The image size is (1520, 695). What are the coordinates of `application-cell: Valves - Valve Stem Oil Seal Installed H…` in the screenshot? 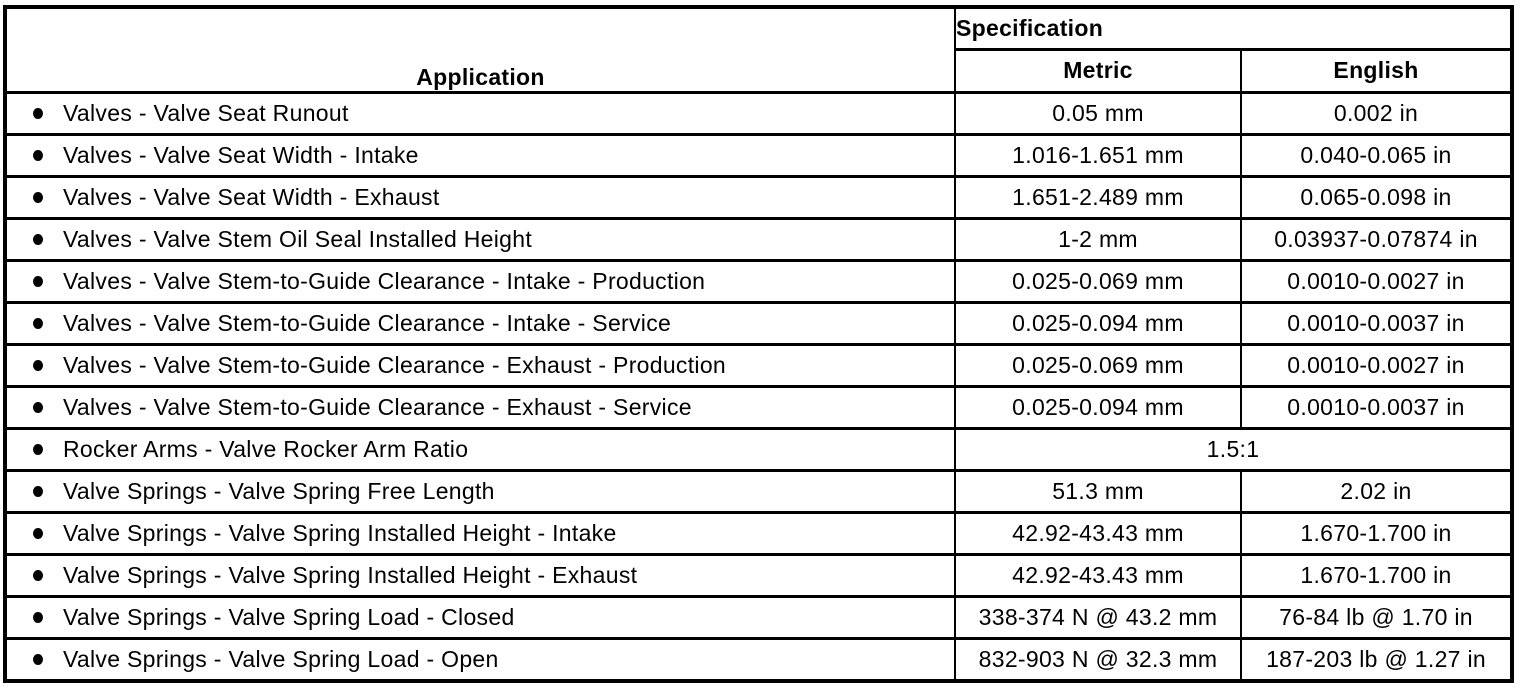 It's located at (480, 239).